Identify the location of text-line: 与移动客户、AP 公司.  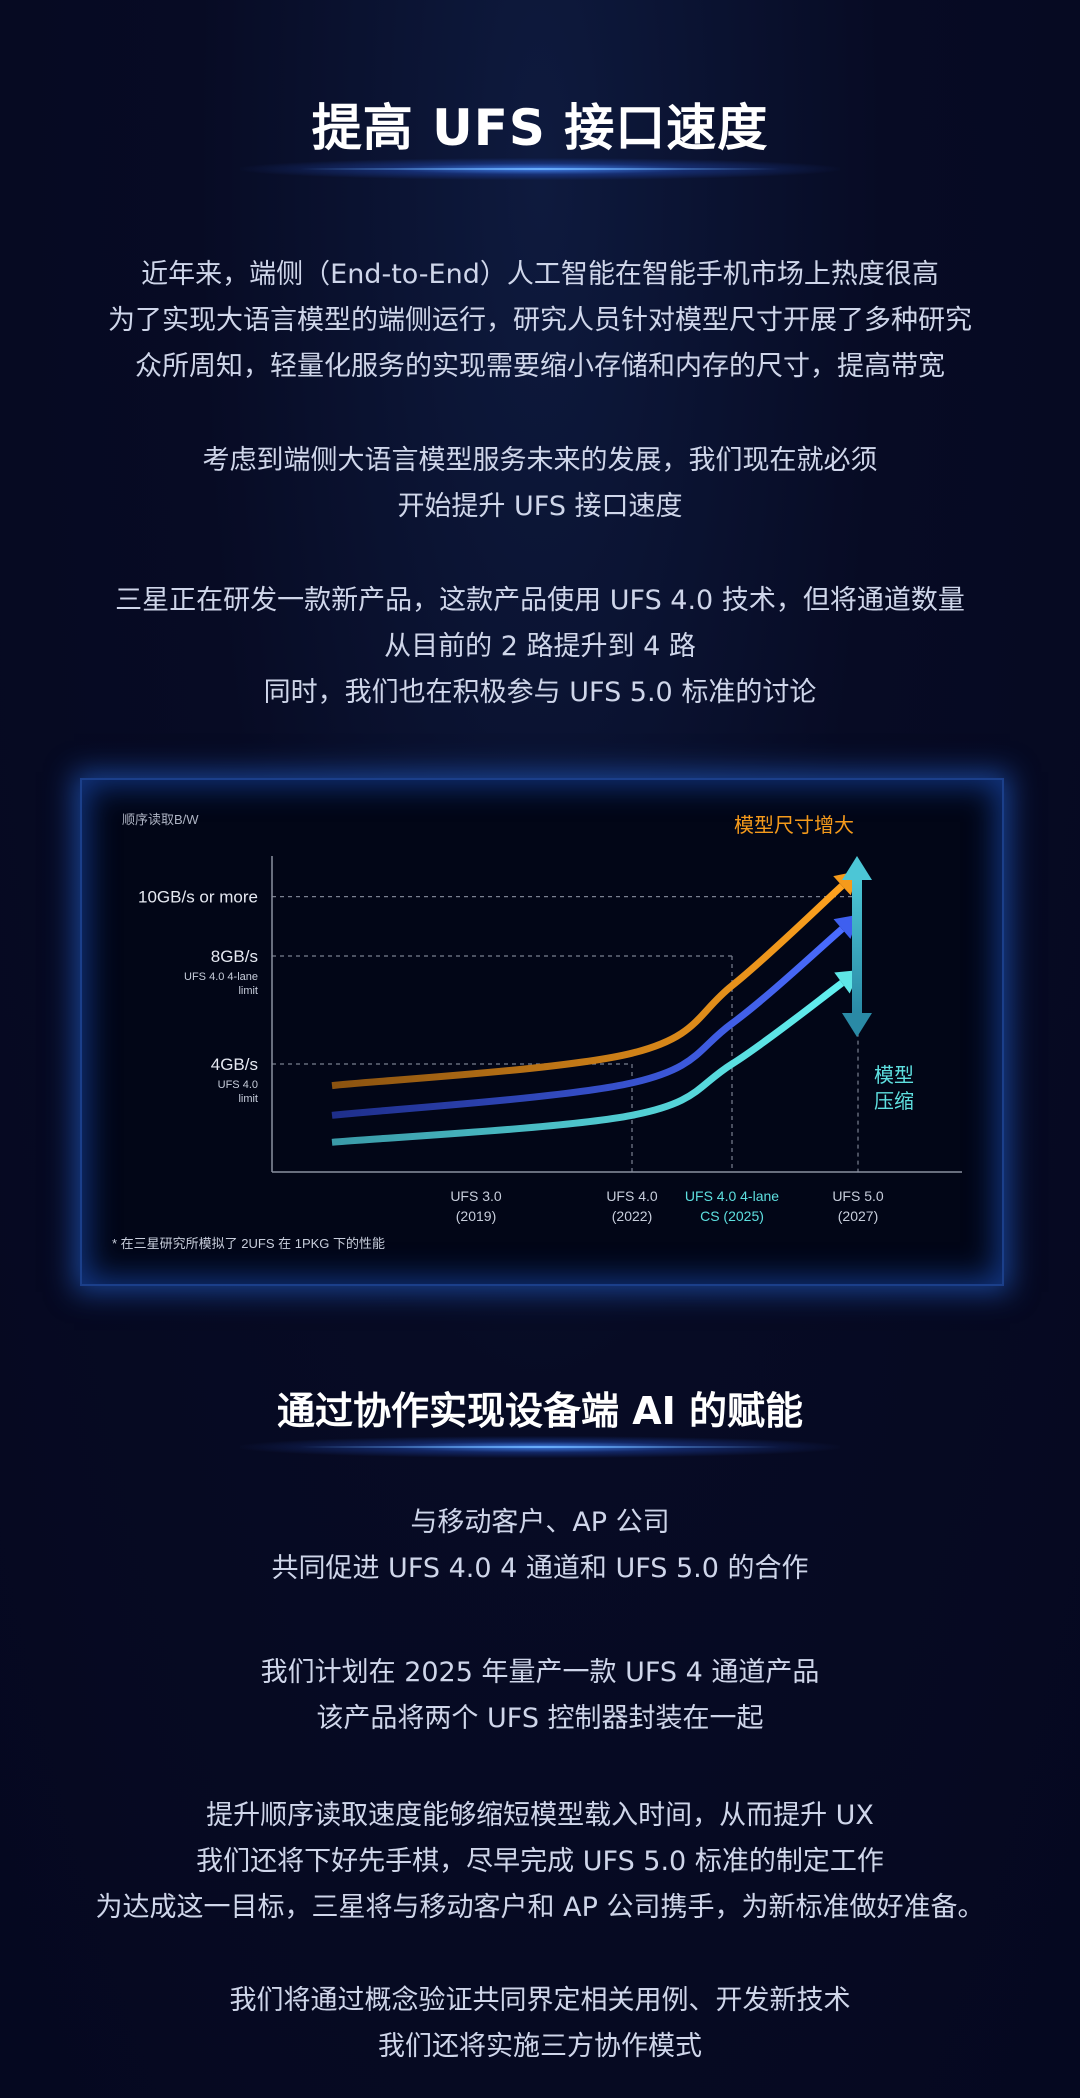
(540, 1522).